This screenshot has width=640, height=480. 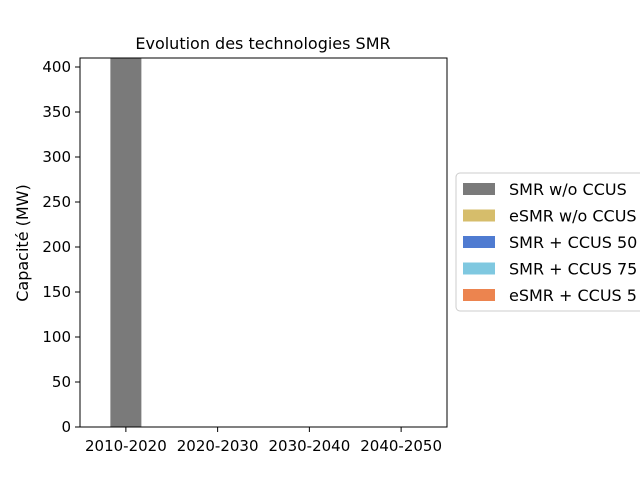 I want to click on legend-label: eSMR + CCUS 5, so click(x=573, y=295).